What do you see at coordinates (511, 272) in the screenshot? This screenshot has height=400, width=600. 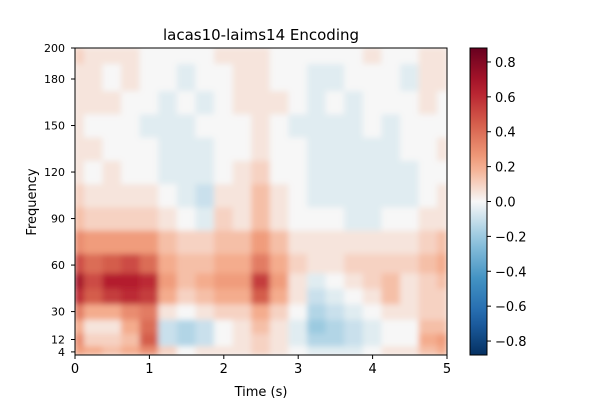 I see `colorbar-tick-label: −0.4` at bounding box center [511, 272].